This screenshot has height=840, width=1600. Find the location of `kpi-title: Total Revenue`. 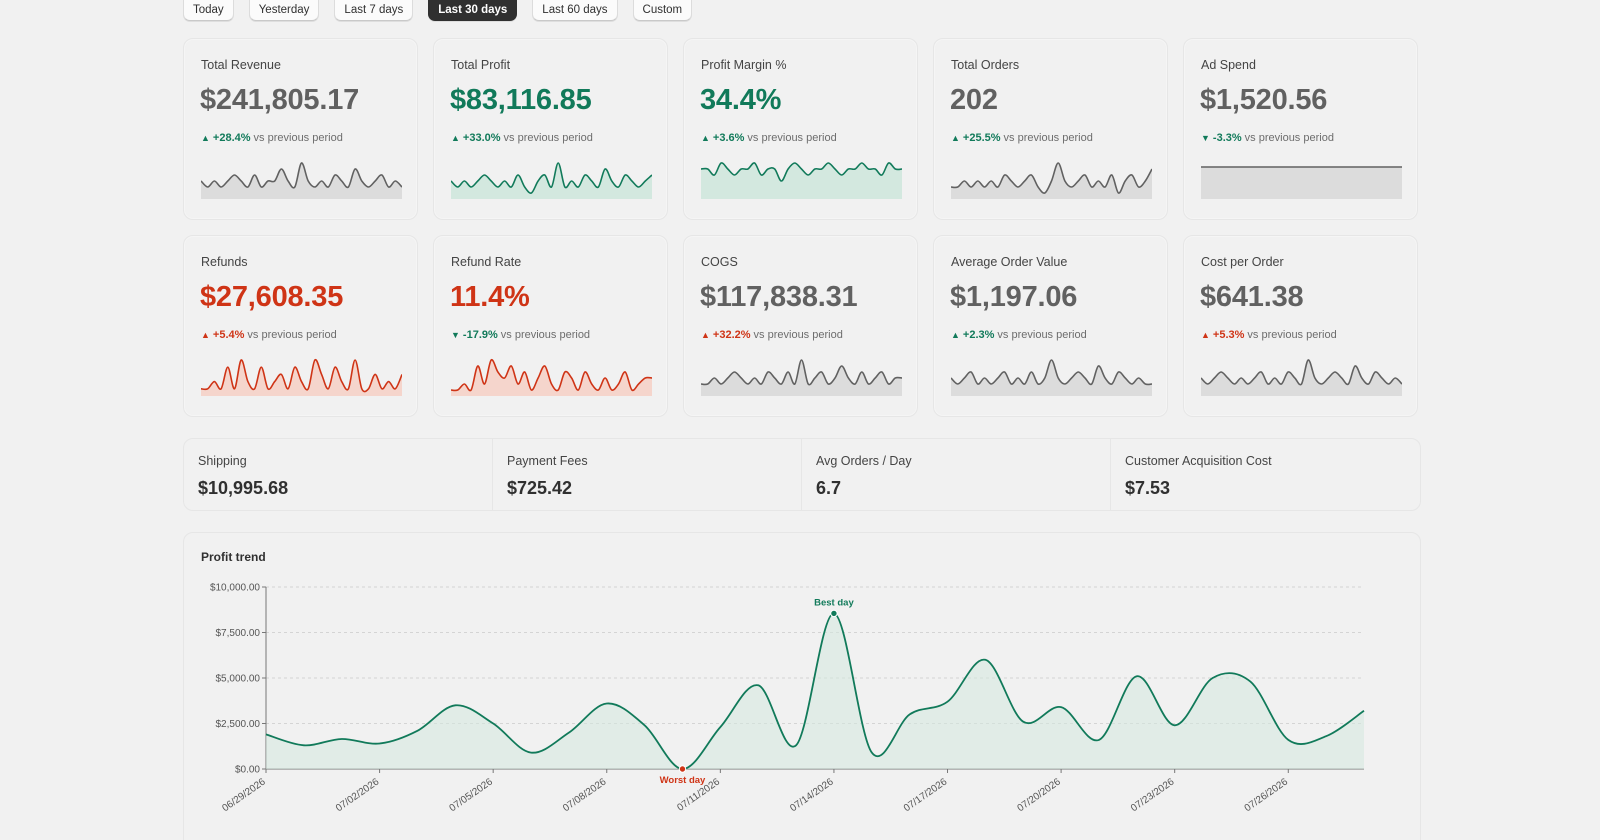

kpi-title: Total Revenue is located at coordinates (241, 65).